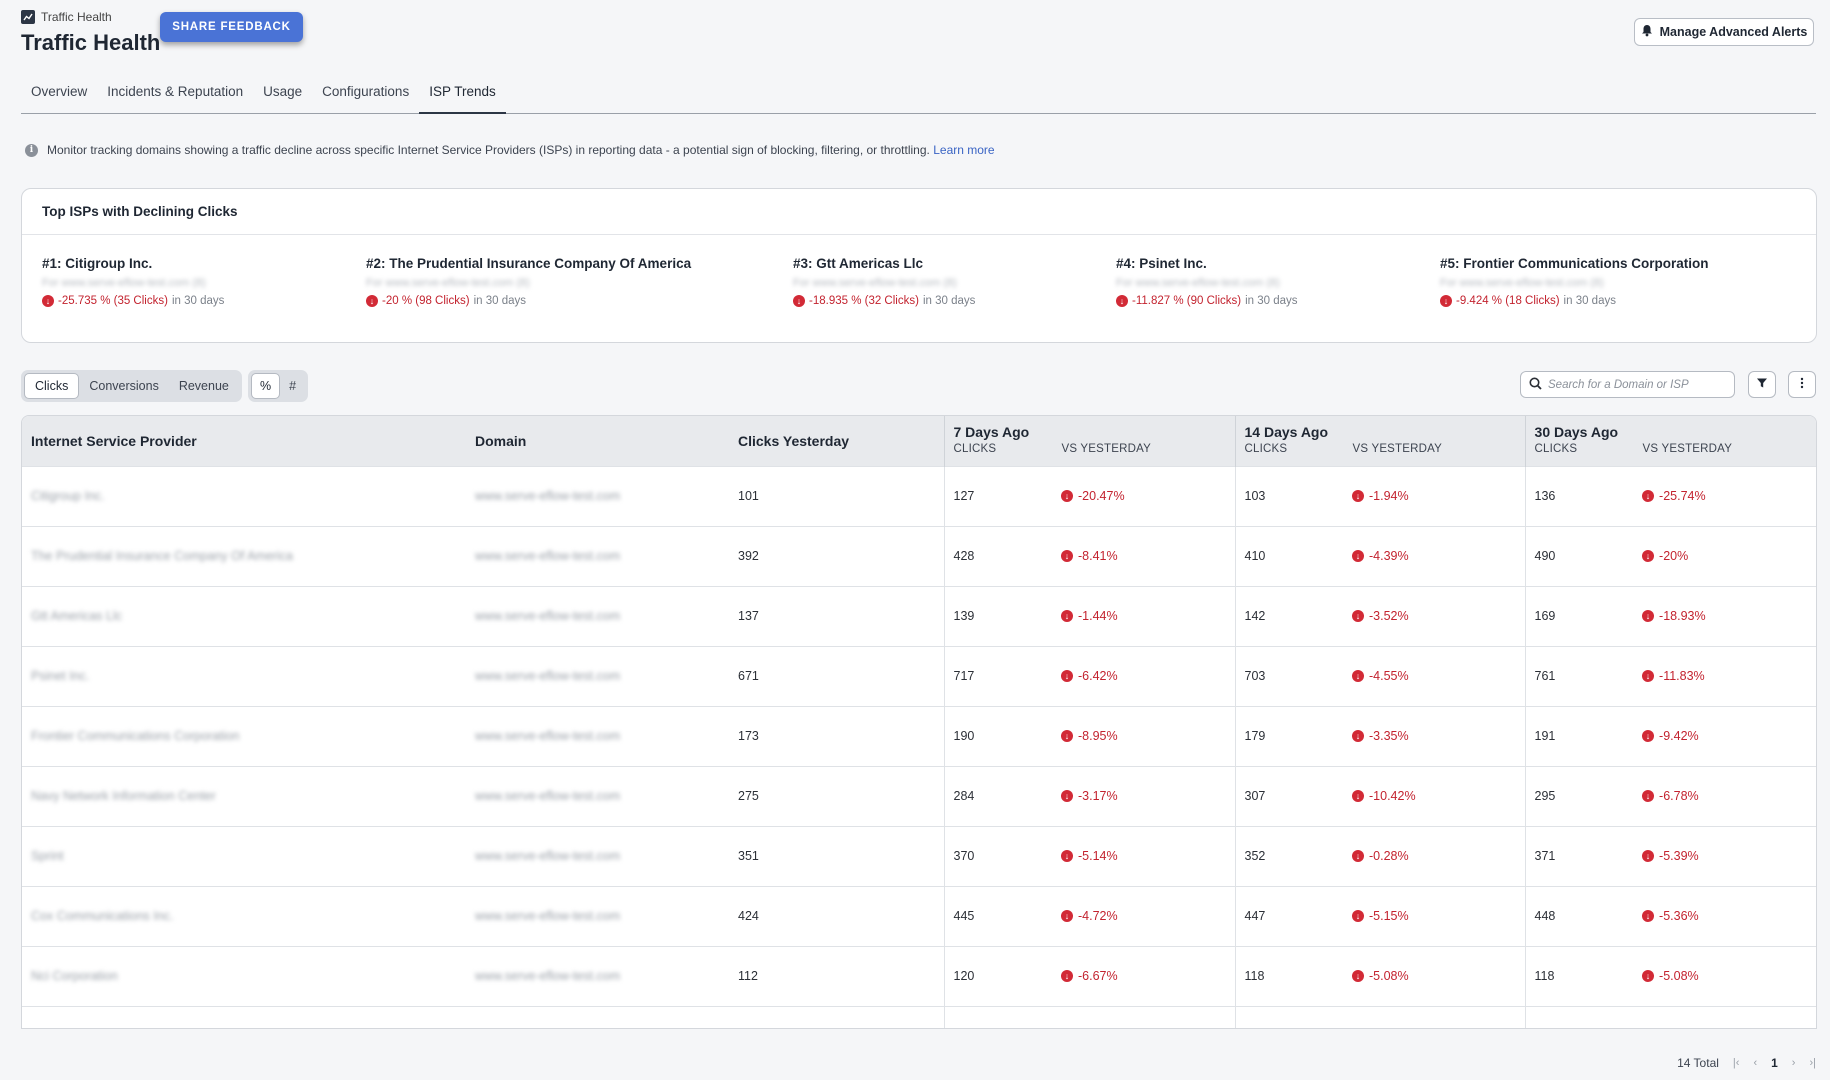  Describe the element at coordinates (1535, 385) in the screenshot. I see `search-icon` at that location.